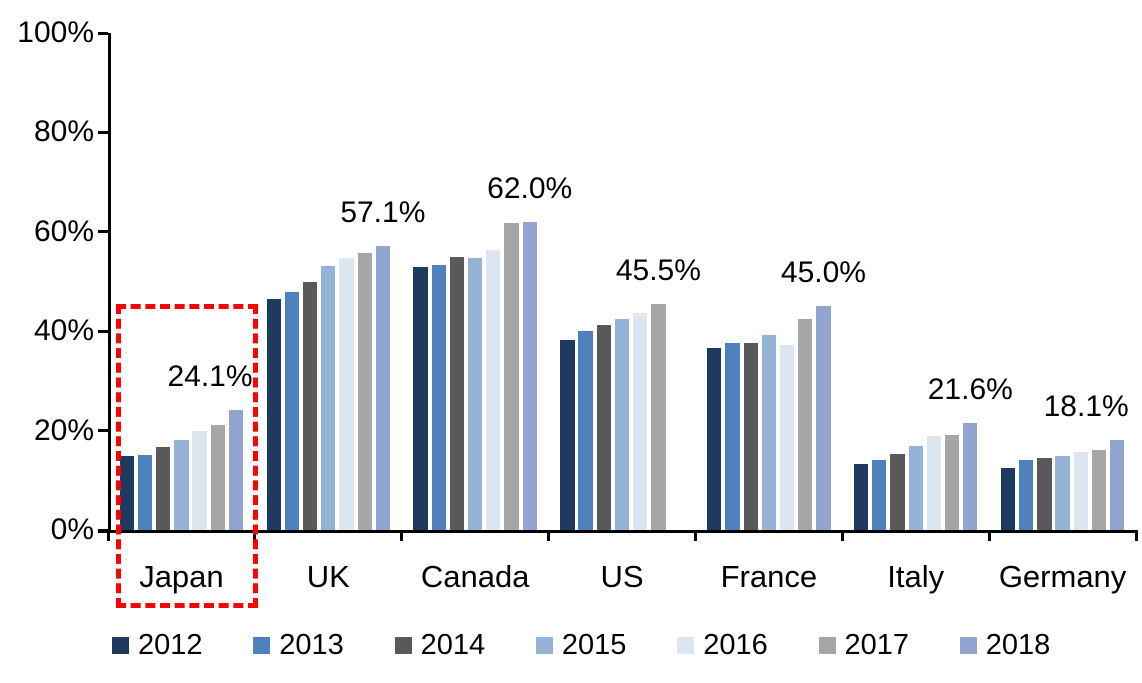 The image size is (1142, 683). Describe the element at coordinates (109, 283) in the screenshot. I see `y-axis-line` at that location.